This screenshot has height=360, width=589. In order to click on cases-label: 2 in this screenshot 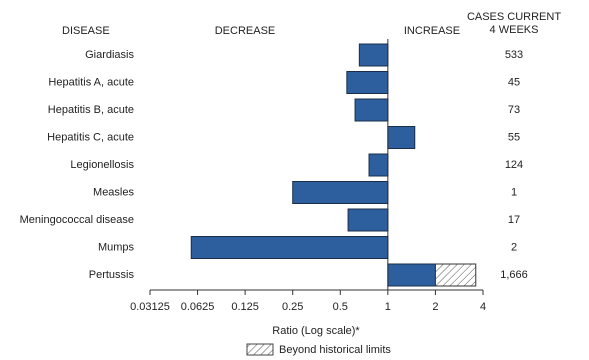, I will do `click(514, 247)`.